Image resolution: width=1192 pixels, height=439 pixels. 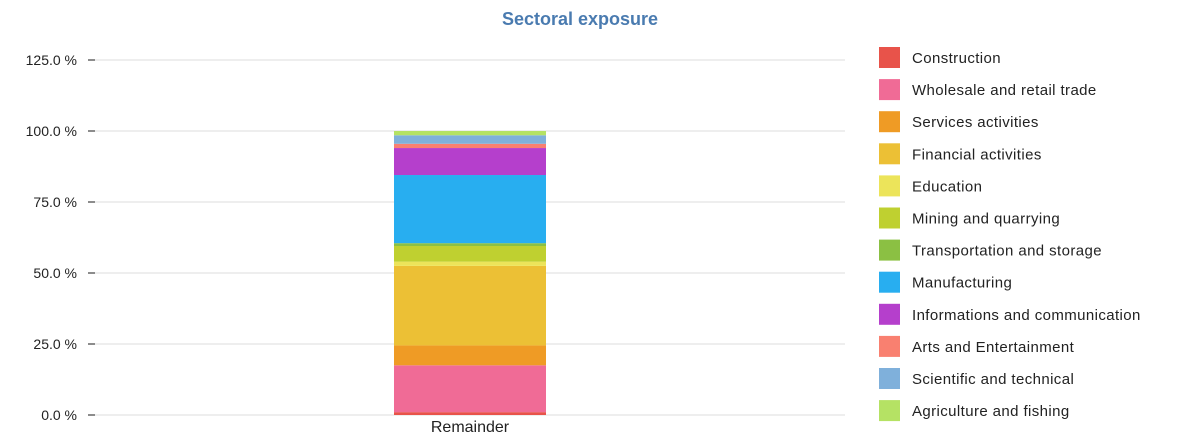 What do you see at coordinates (470, 355) in the screenshot?
I see `bar-segment-services-activities` at bounding box center [470, 355].